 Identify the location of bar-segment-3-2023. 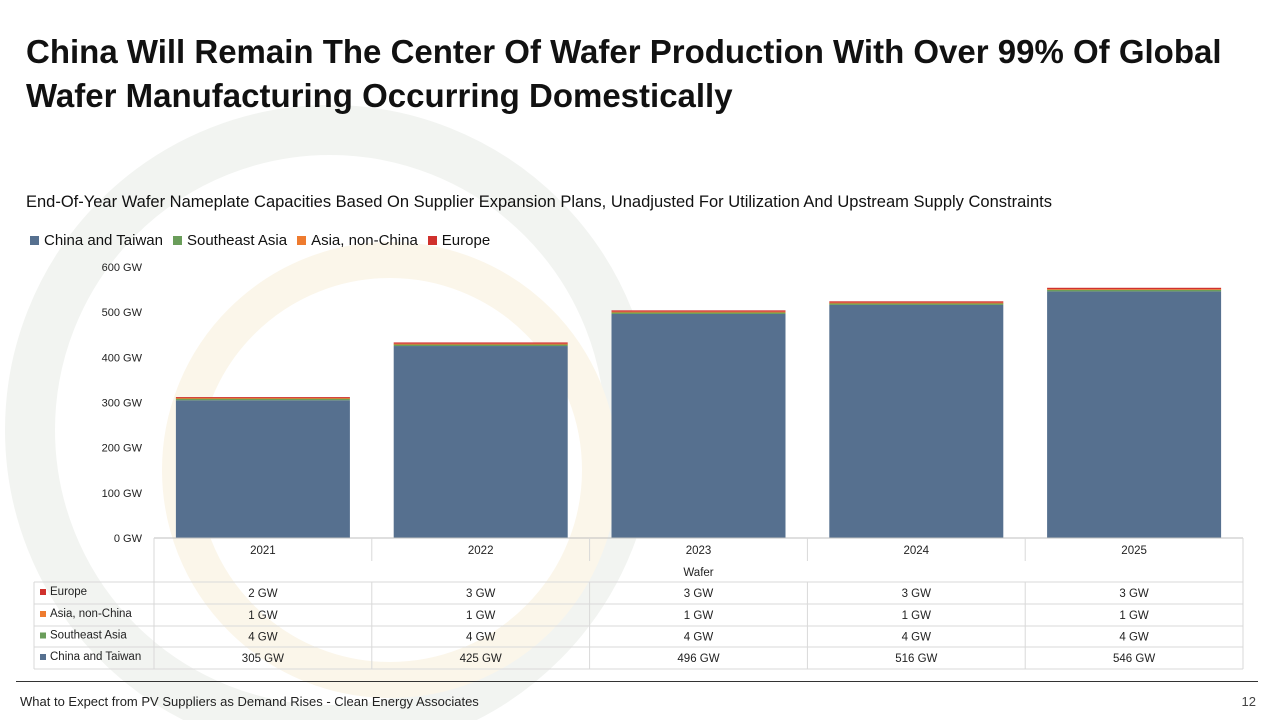
(698, 311).